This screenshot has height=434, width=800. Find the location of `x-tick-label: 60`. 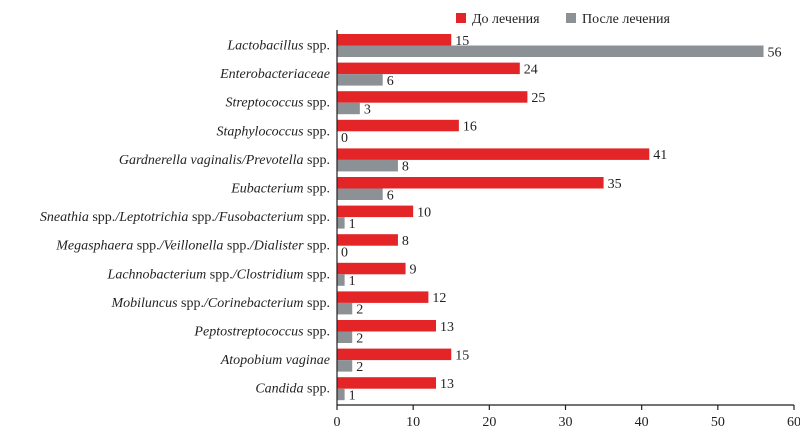

x-tick-label: 60 is located at coordinates (793, 422).